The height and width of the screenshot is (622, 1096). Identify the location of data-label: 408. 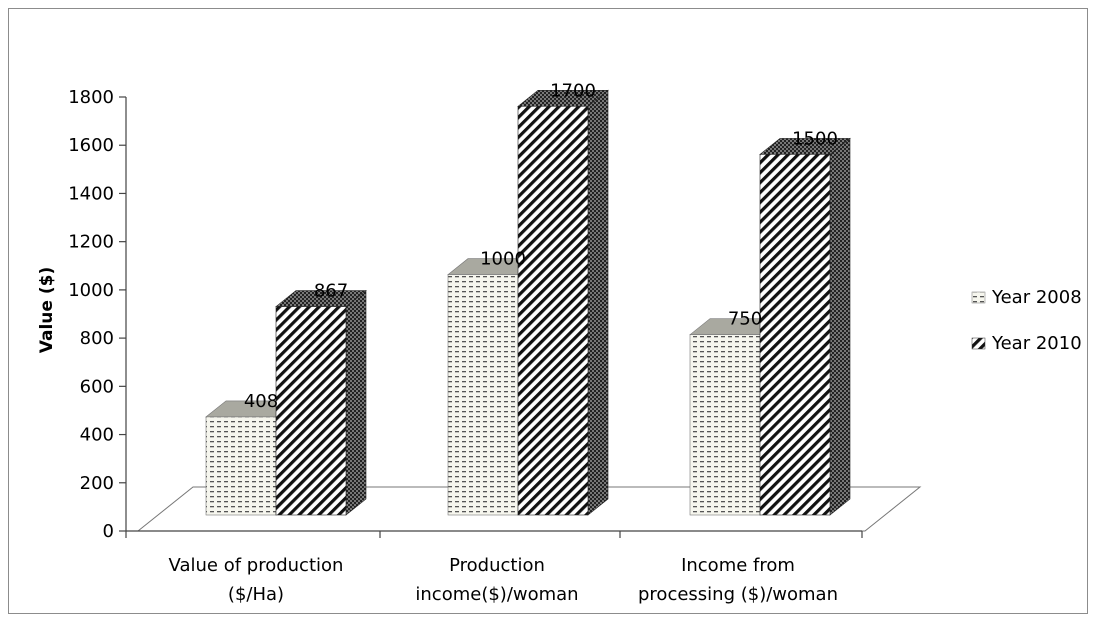
(261, 401).